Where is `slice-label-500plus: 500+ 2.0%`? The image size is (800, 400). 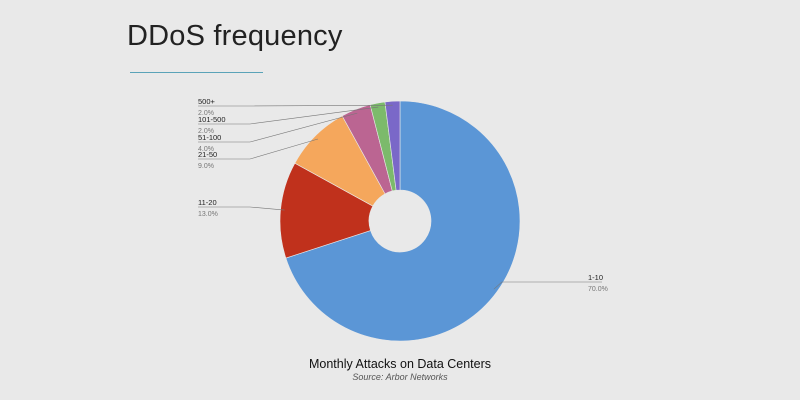
slice-label-500plus: 500+ 2.0% is located at coordinates (295, 107).